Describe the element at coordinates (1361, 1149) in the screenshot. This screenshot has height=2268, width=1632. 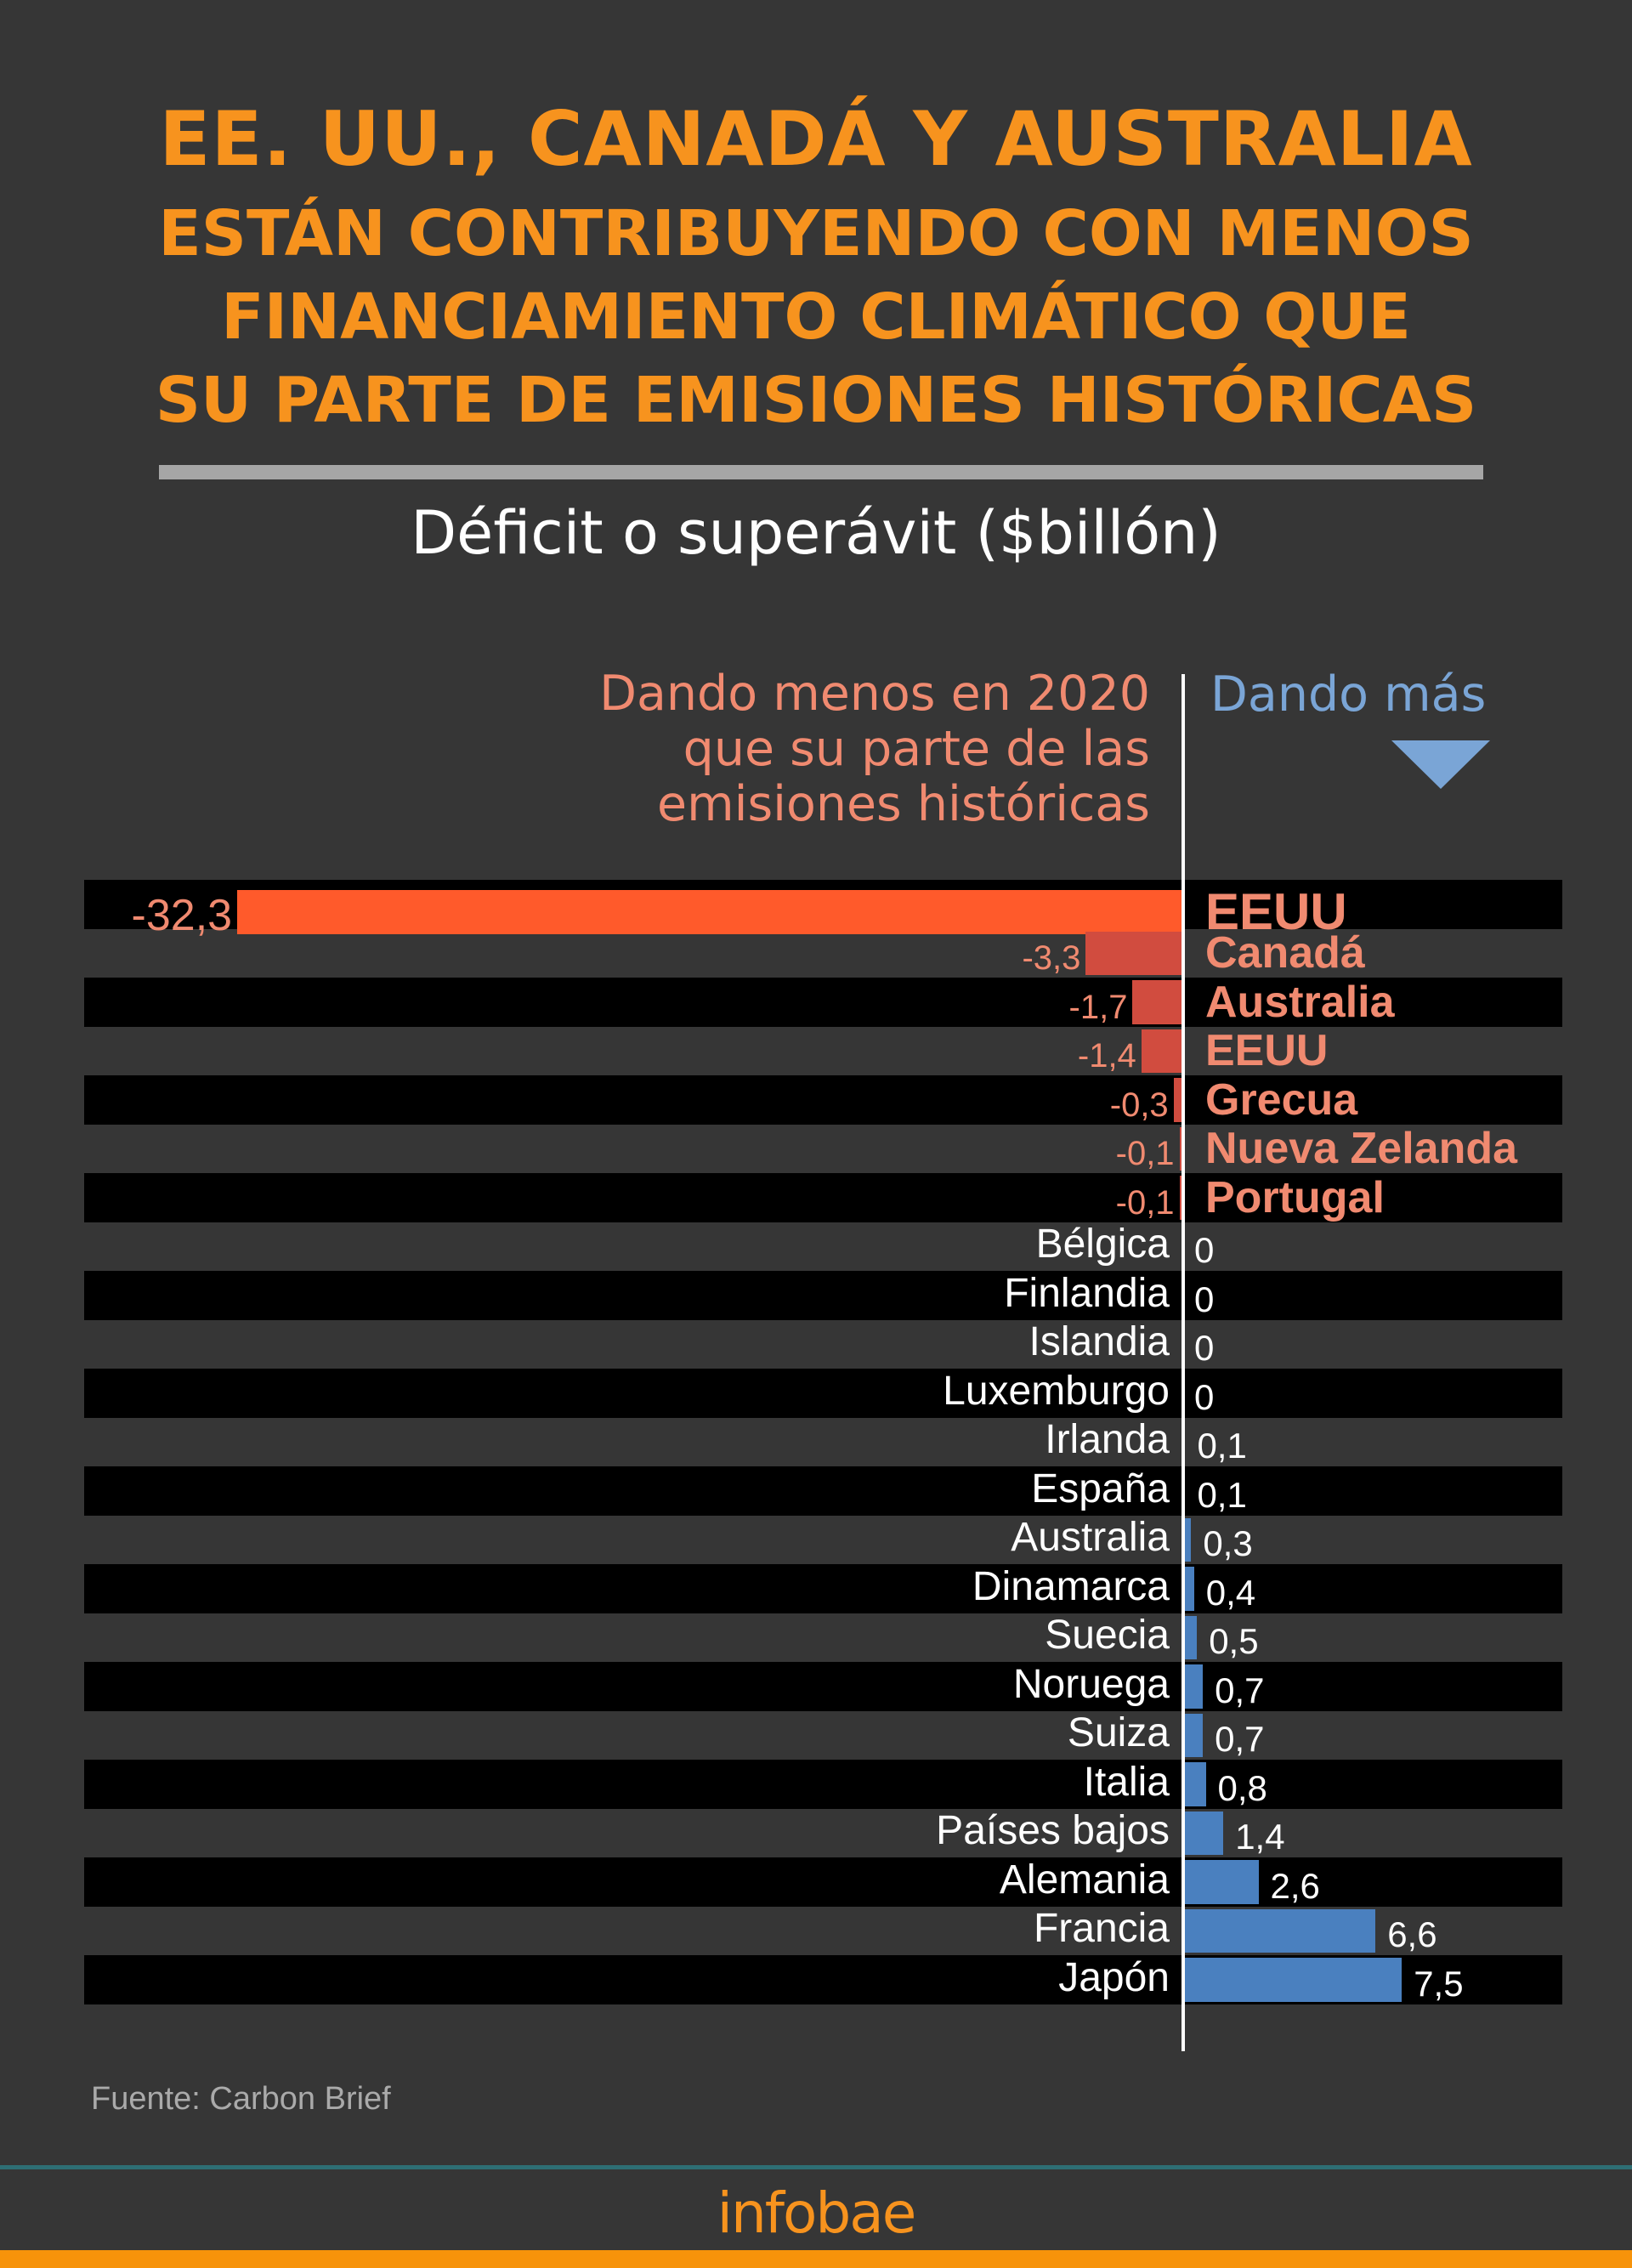
I see `category-label: Nueva Zelanda` at that location.